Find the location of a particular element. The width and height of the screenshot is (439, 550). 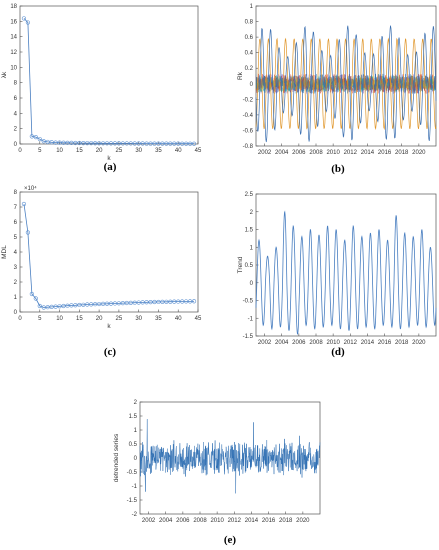

xtick-label-d: 2010 is located at coordinates (333, 343).